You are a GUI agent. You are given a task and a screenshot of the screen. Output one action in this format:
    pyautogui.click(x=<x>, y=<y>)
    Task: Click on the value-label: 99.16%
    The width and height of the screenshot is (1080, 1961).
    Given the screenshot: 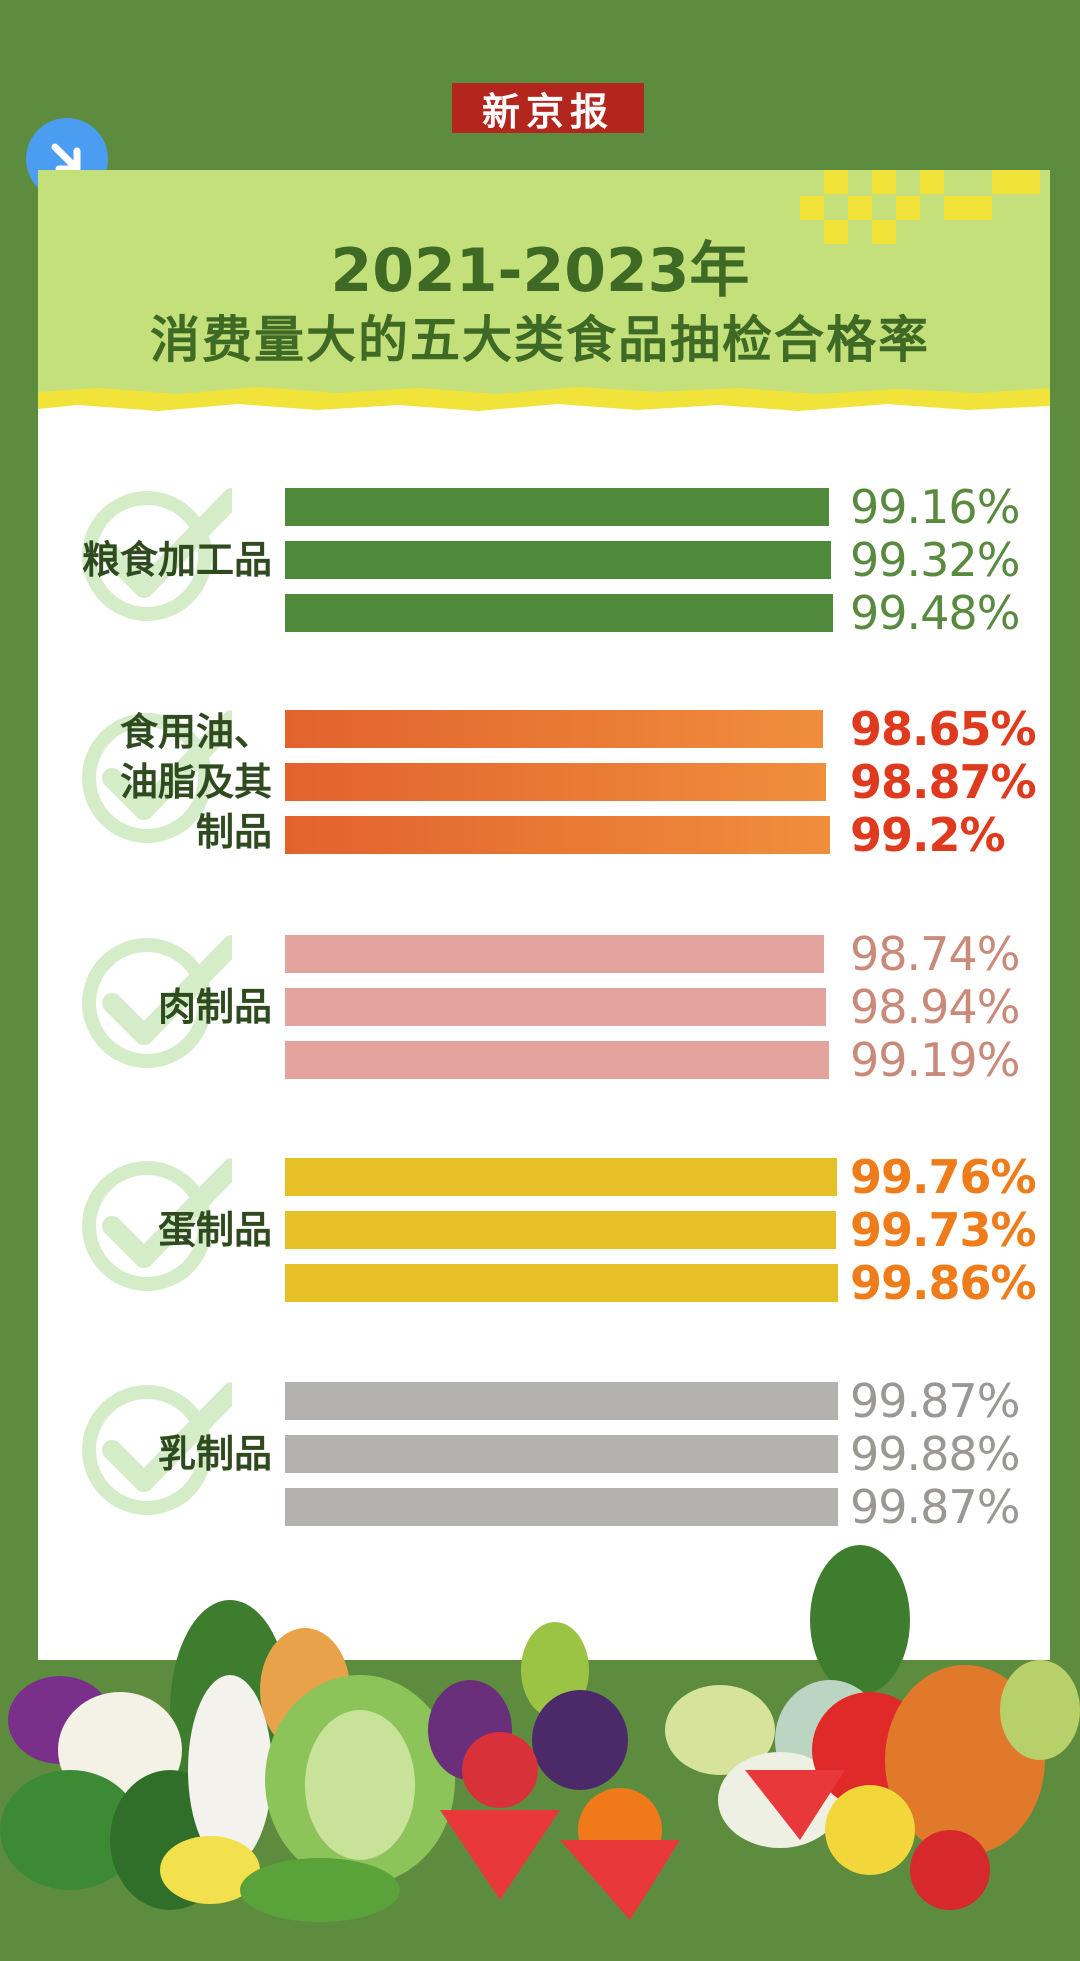 What is the action you would take?
    pyautogui.click(x=935, y=507)
    